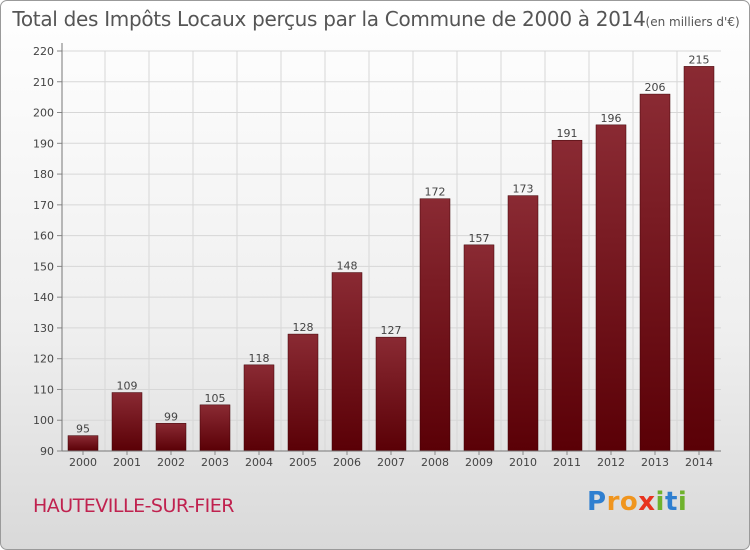 This screenshot has height=550, width=750. I want to click on value-label: 196, so click(611, 118).